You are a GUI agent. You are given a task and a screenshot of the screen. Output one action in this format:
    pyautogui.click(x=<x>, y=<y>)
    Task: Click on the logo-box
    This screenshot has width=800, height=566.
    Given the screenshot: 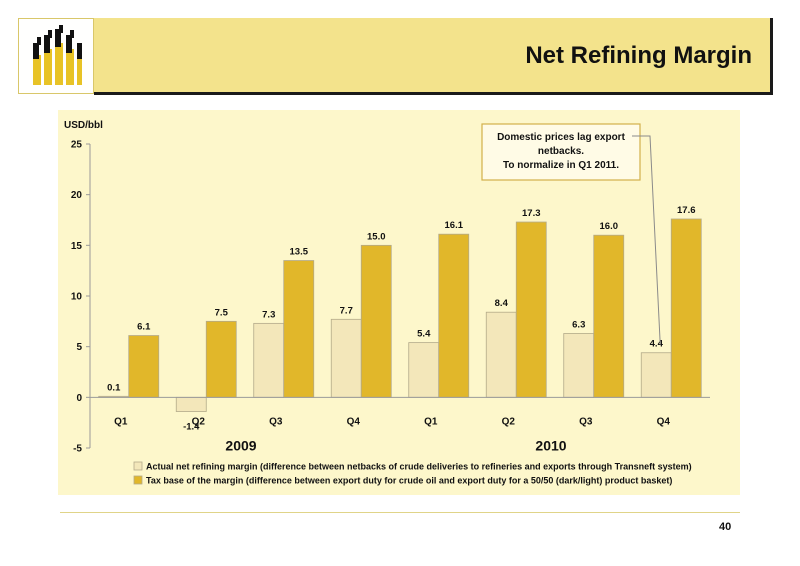 What is the action you would take?
    pyautogui.click(x=56, y=56)
    